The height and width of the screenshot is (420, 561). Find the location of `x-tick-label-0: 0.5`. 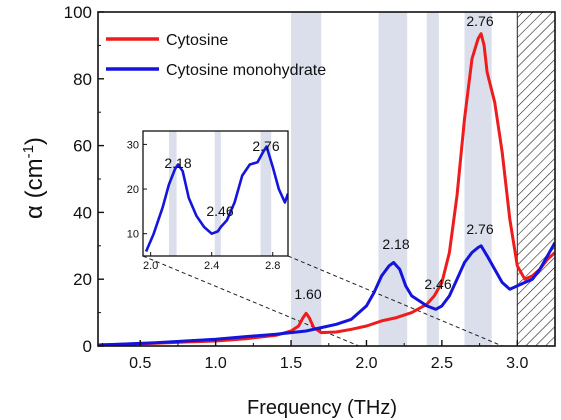

x-tick-label-0: 0.5 is located at coordinates (140, 363).